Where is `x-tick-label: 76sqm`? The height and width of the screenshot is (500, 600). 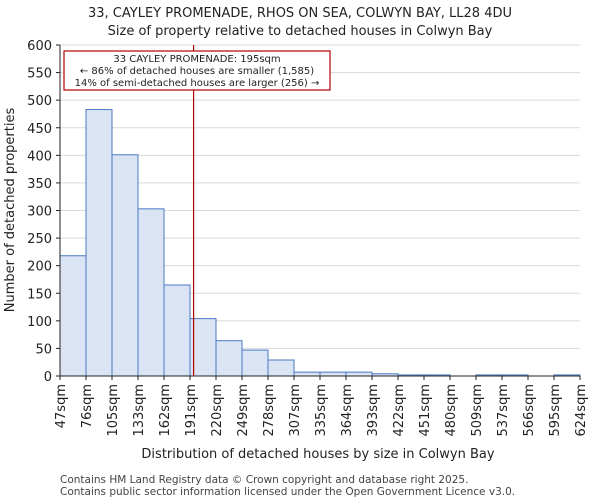 x-tick-label: 76sqm is located at coordinates (87, 406).